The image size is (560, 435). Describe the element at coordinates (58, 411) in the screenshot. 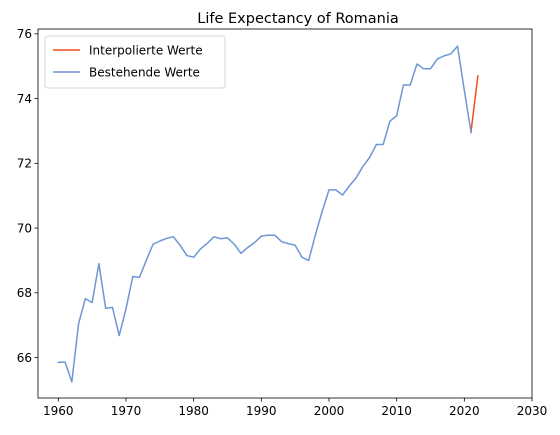

I see `x-tick-label: 1960` at that location.